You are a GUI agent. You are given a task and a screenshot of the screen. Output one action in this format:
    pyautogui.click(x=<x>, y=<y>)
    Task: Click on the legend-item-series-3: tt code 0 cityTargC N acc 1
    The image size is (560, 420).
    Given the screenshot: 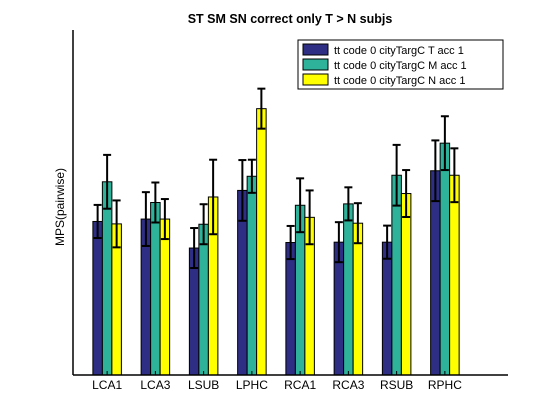 What is the action you would take?
    pyautogui.click(x=383, y=80)
    